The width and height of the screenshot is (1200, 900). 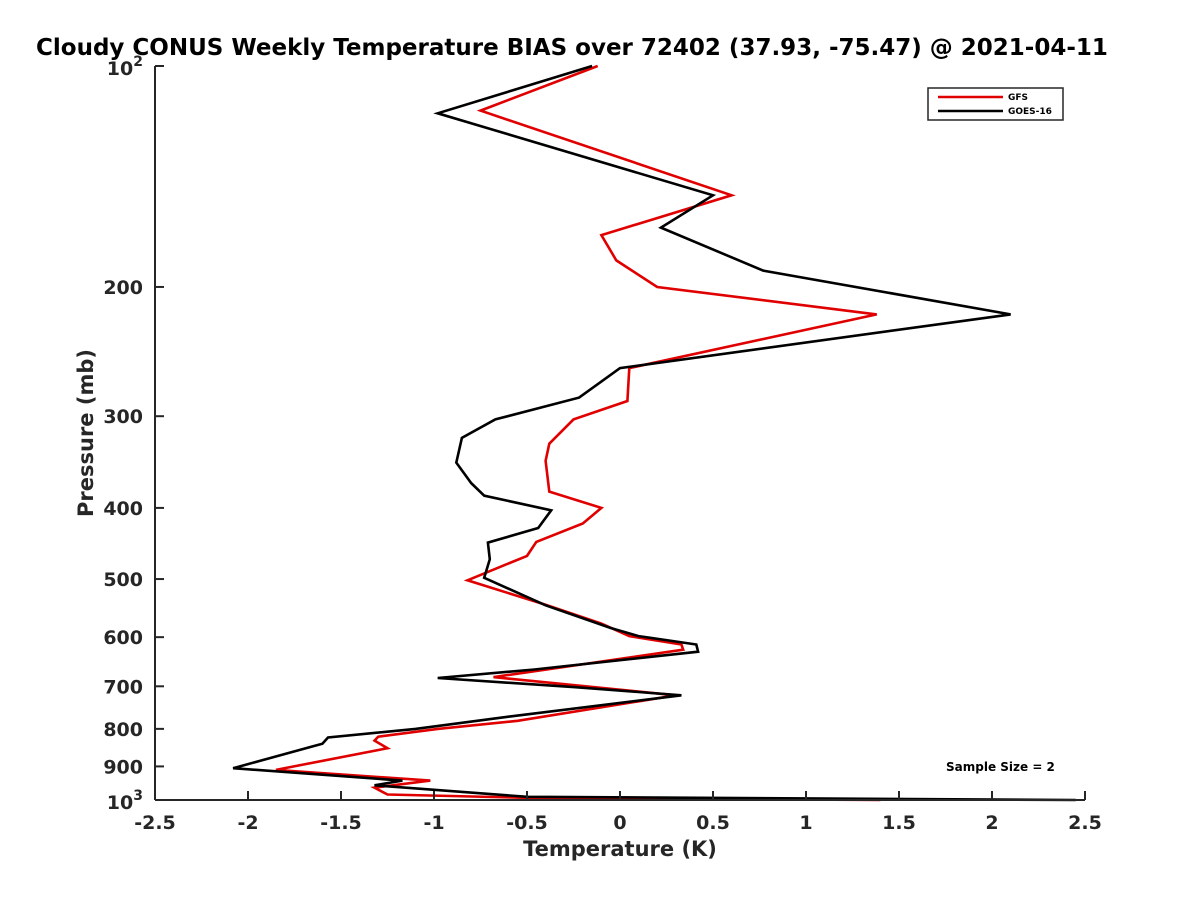 I want to click on y-tick-label: 200, so click(x=123, y=288).